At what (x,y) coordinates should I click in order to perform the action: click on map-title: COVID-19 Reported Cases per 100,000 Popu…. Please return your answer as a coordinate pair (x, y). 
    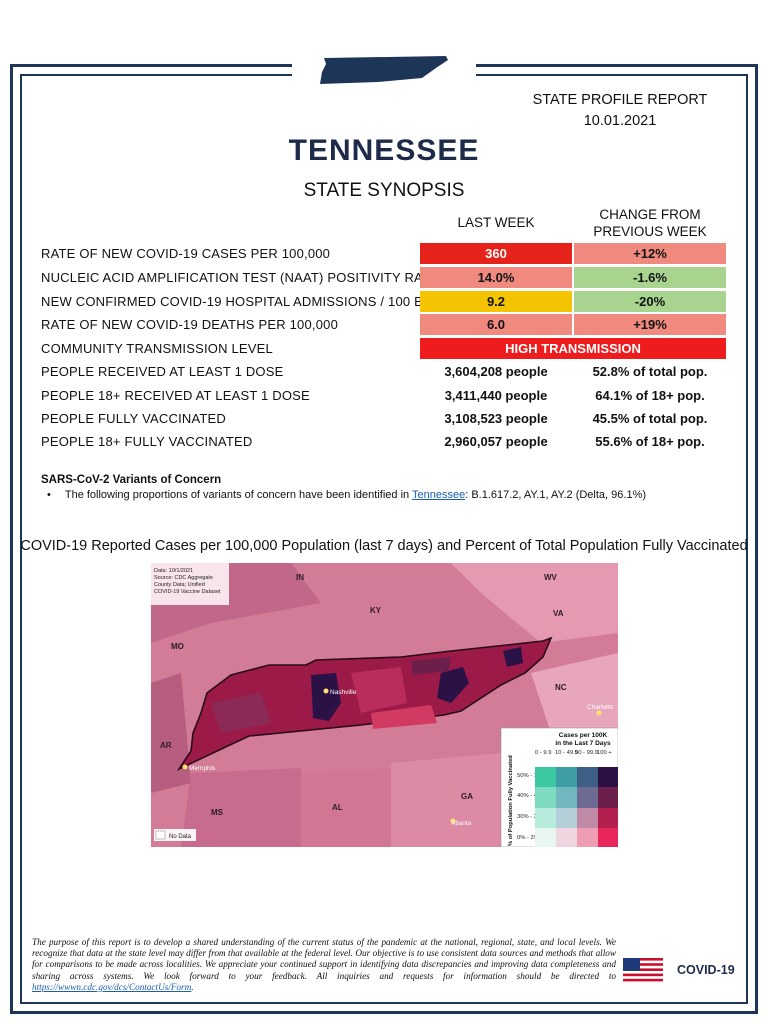
    Looking at the image, I should click on (384, 546).